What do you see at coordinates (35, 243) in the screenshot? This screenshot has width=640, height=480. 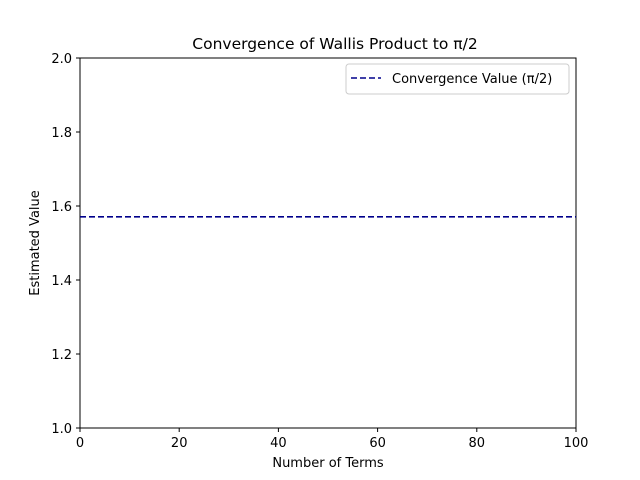 I see `y-axis-label: Estimated Value` at bounding box center [35, 243].